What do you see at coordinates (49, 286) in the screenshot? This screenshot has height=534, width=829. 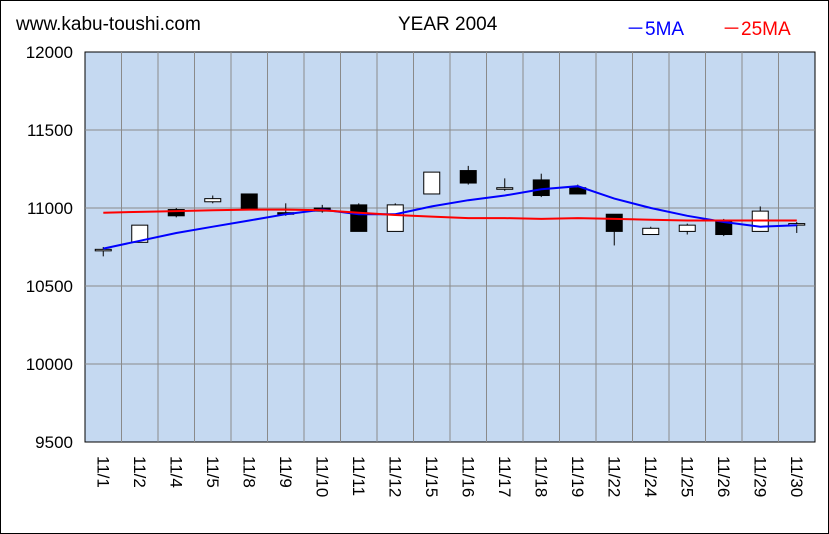 I see `y-tick-label: 10500` at bounding box center [49, 286].